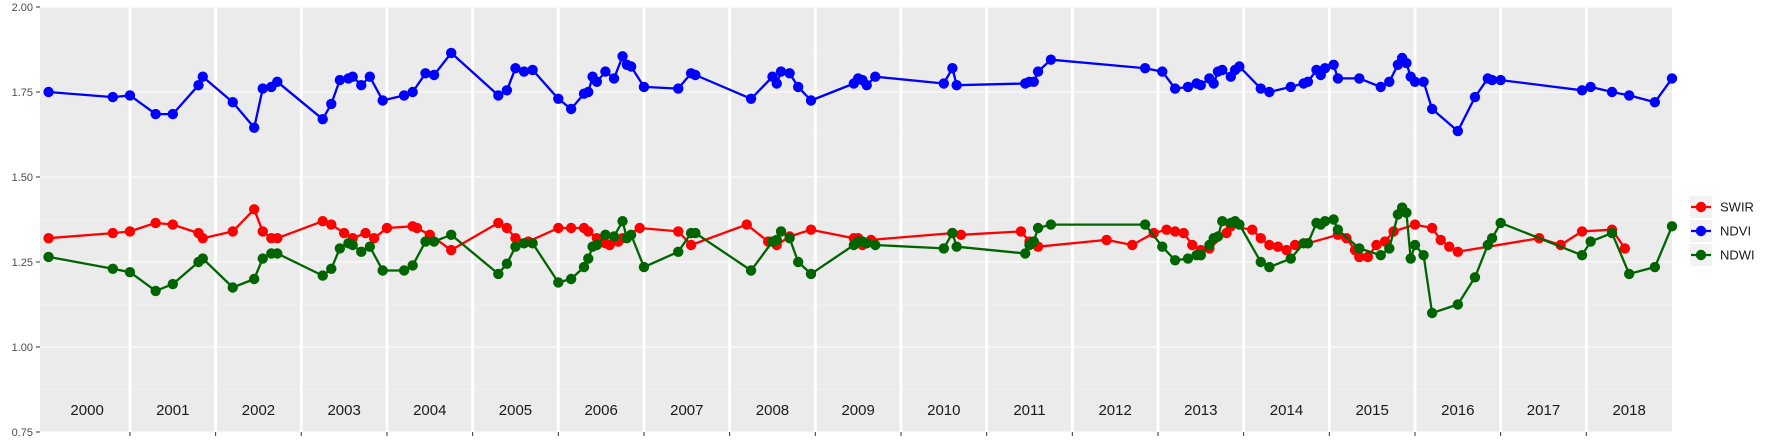  What do you see at coordinates (22, 433) in the screenshot?
I see `y-tick-label: 0.75` at bounding box center [22, 433].